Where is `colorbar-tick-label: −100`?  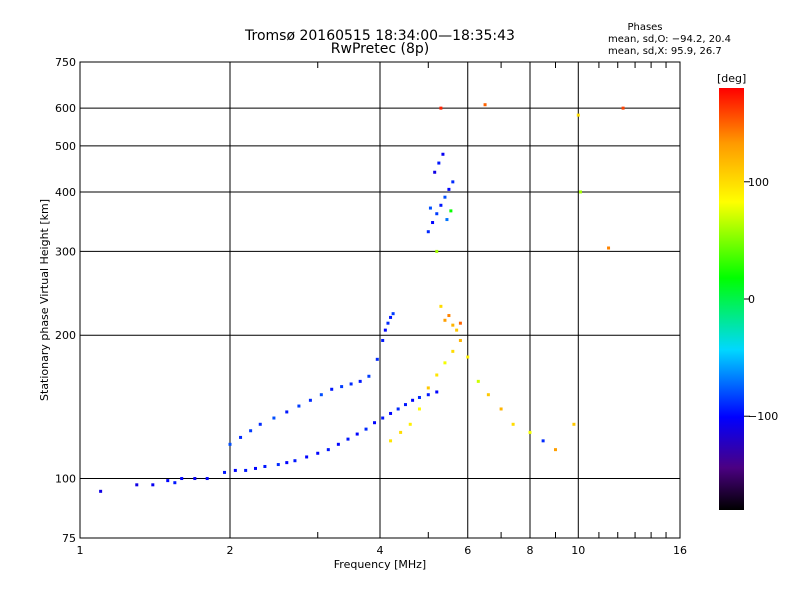
colorbar-tick-label: −100 is located at coordinates (763, 416).